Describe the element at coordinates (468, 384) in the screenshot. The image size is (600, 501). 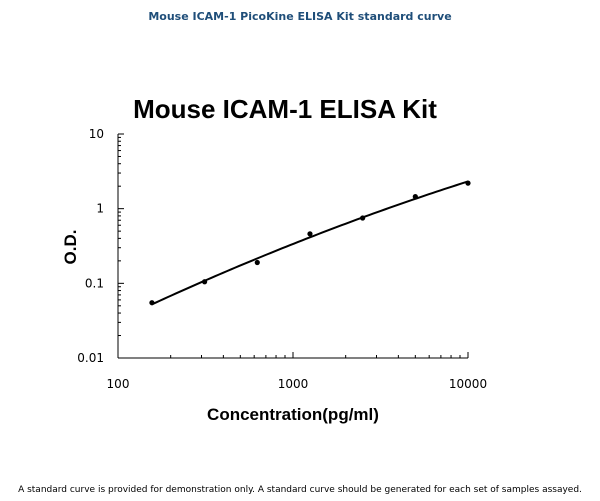
I see `x-tick-label: 10000` at that location.